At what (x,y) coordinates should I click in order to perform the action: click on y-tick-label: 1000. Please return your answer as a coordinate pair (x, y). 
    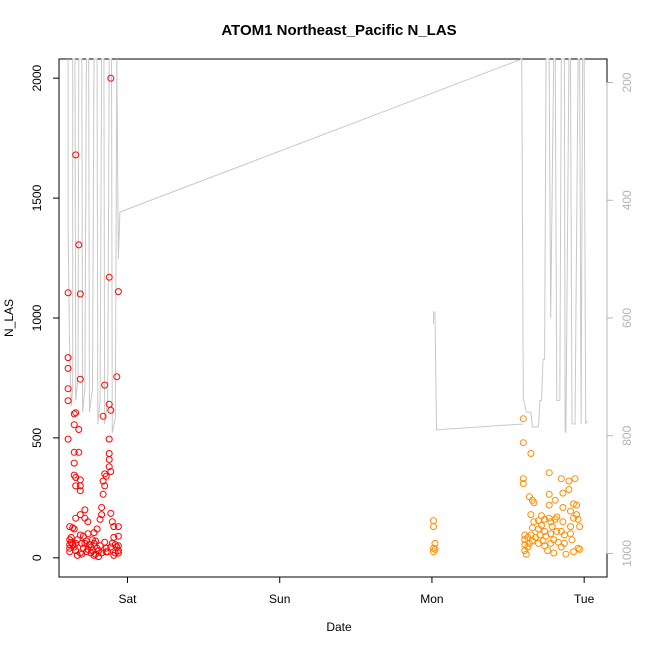
    Looking at the image, I should click on (37, 317).